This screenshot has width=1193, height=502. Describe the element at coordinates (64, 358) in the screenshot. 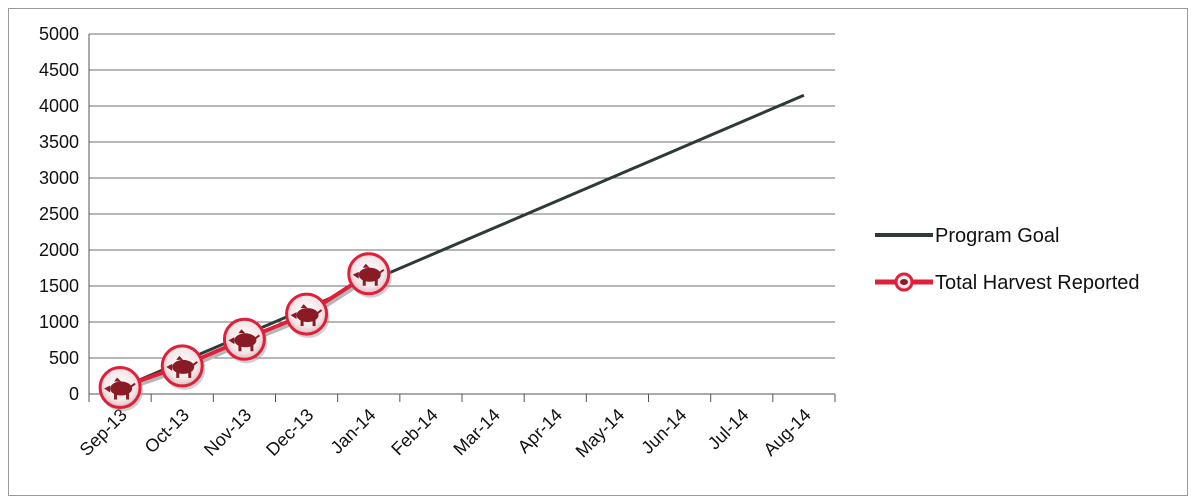

I see `y-tick-label: 500` at that location.